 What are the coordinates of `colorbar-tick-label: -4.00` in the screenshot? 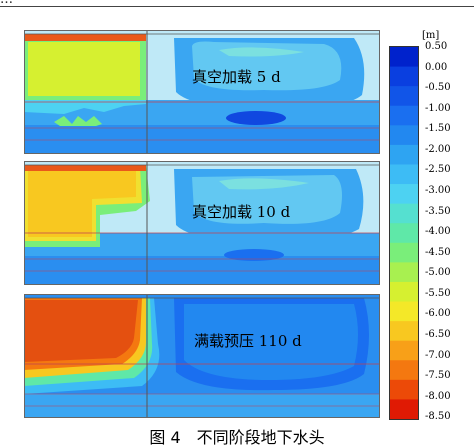 It's located at (438, 232).